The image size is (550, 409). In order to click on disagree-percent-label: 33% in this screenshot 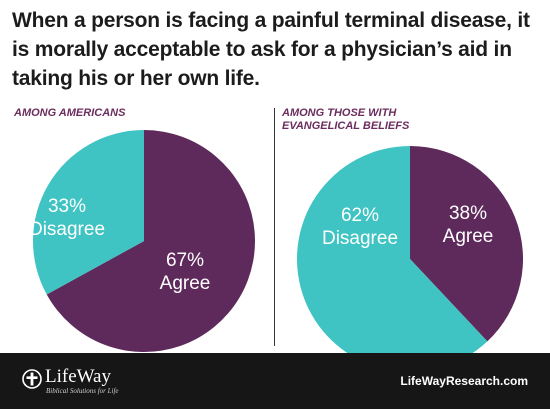, I will do `click(67, 206)`.